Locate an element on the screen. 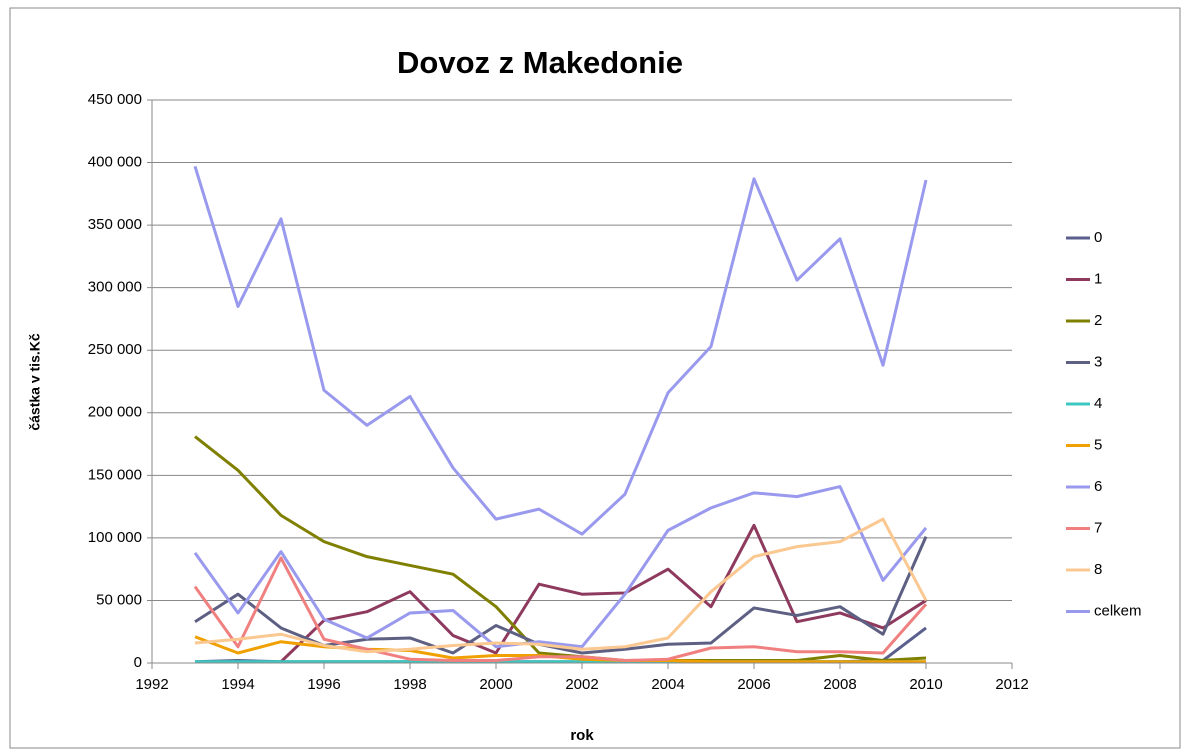  y-tick-label: 0 is located at coordinates (138, 662).